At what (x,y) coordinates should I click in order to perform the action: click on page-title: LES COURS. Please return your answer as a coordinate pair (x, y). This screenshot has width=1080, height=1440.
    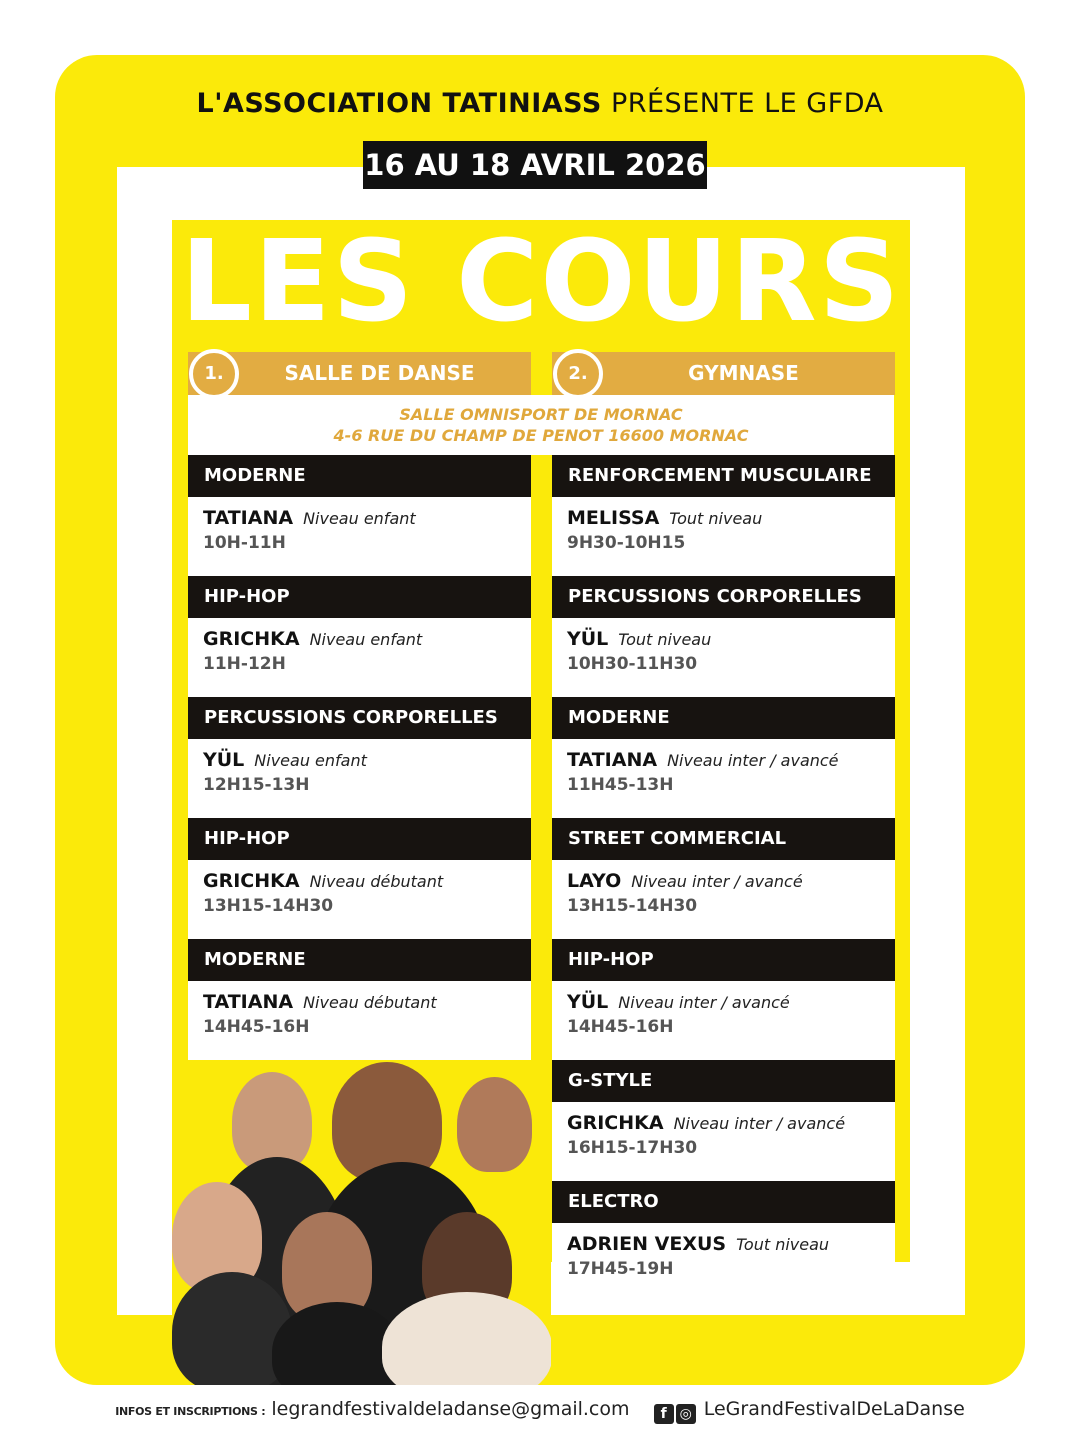
    Looking at the image, I should click on (541, 282).